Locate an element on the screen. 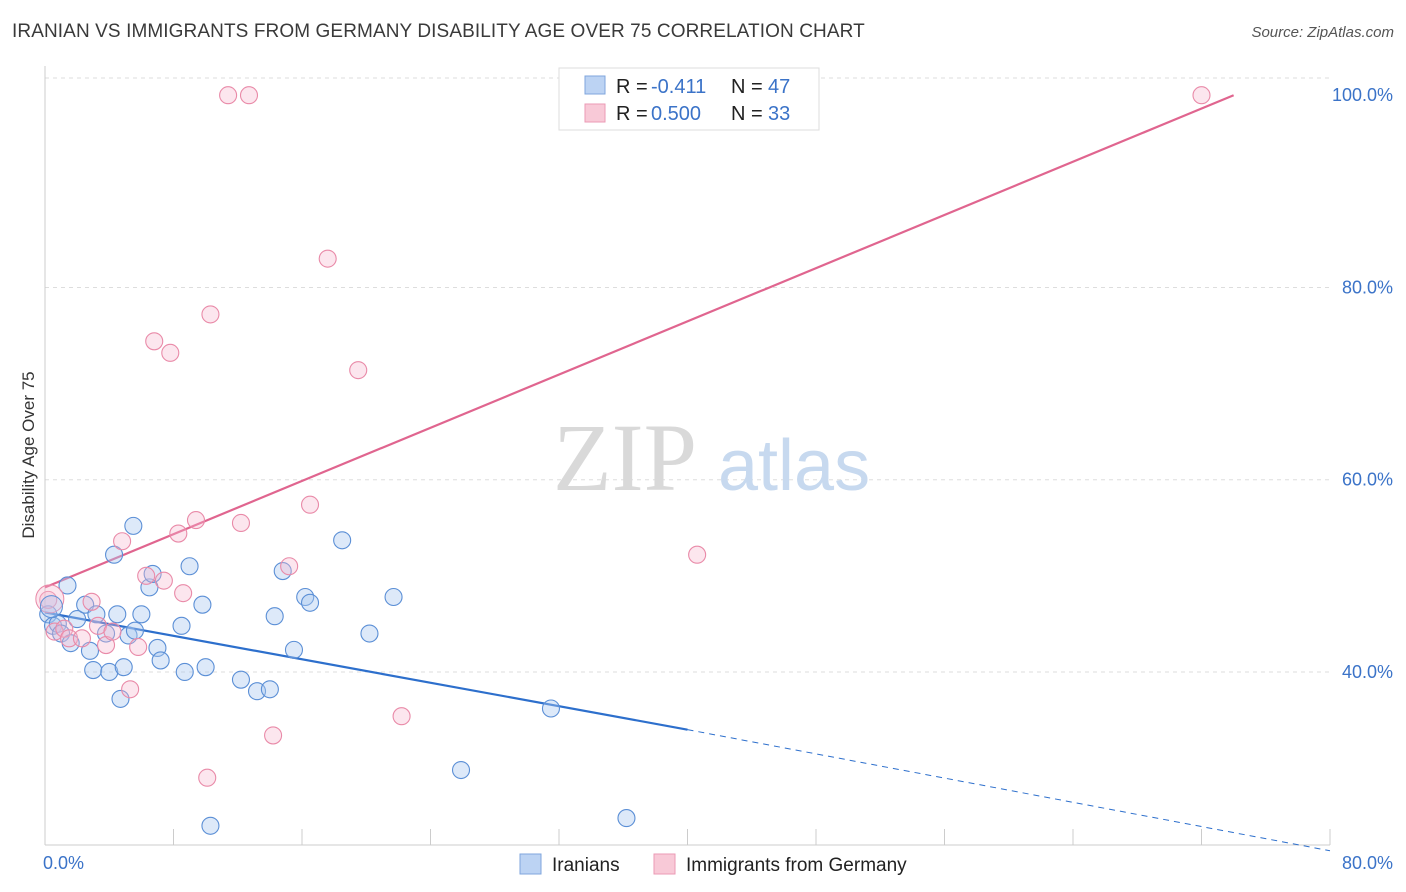 The image size is (1406, 892). x-tick-label: 0.0% is located at coordinates (63, 863).